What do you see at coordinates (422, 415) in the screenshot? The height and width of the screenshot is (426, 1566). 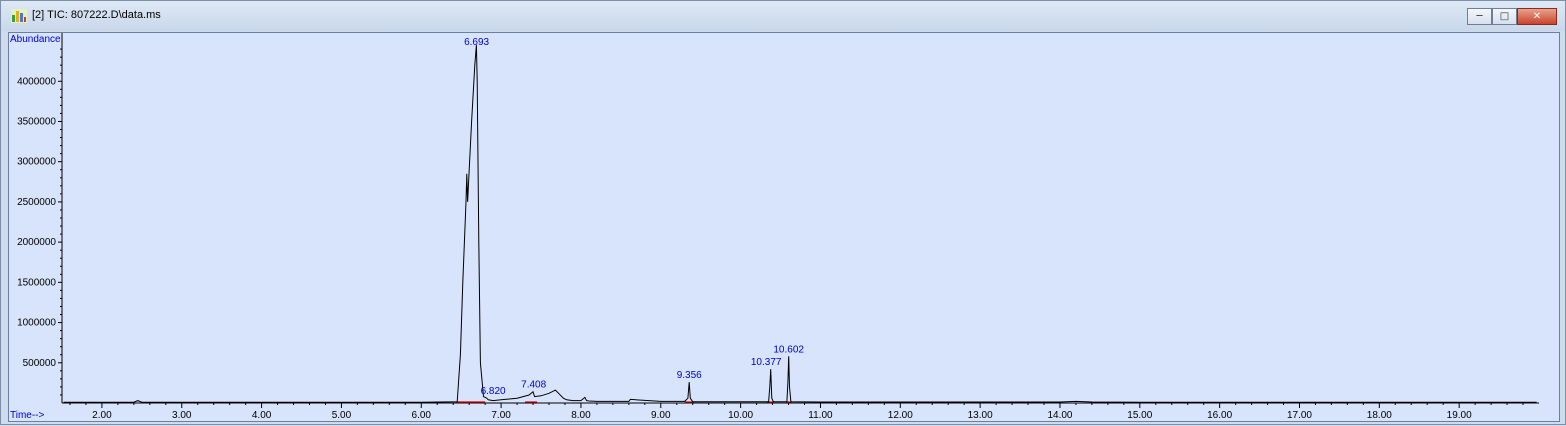 I see `x-tick-label: 6.00` at bounding box center [422, 415].